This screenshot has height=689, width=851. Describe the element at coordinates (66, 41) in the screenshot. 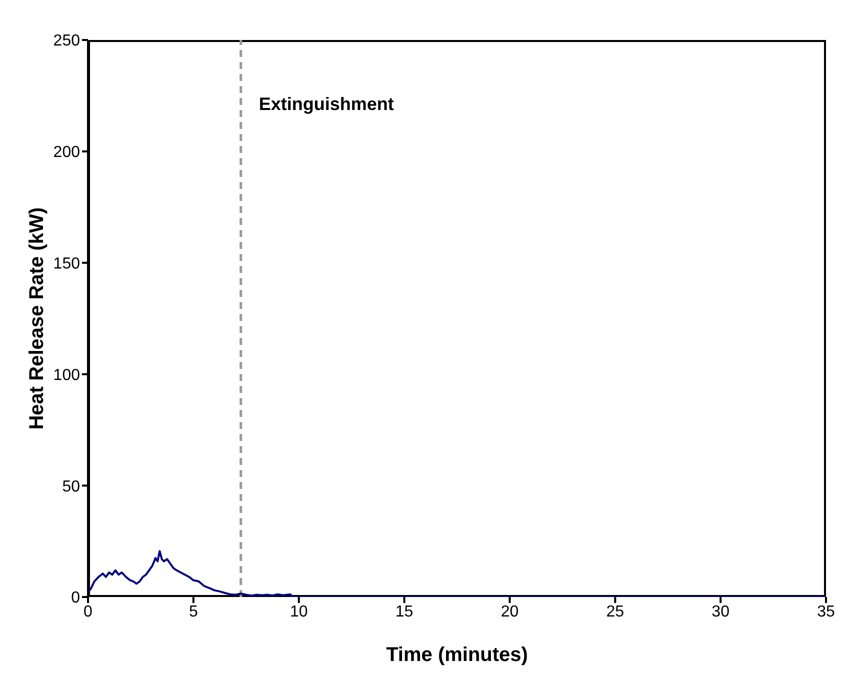

I see `y-tick-label: 250` at that location.